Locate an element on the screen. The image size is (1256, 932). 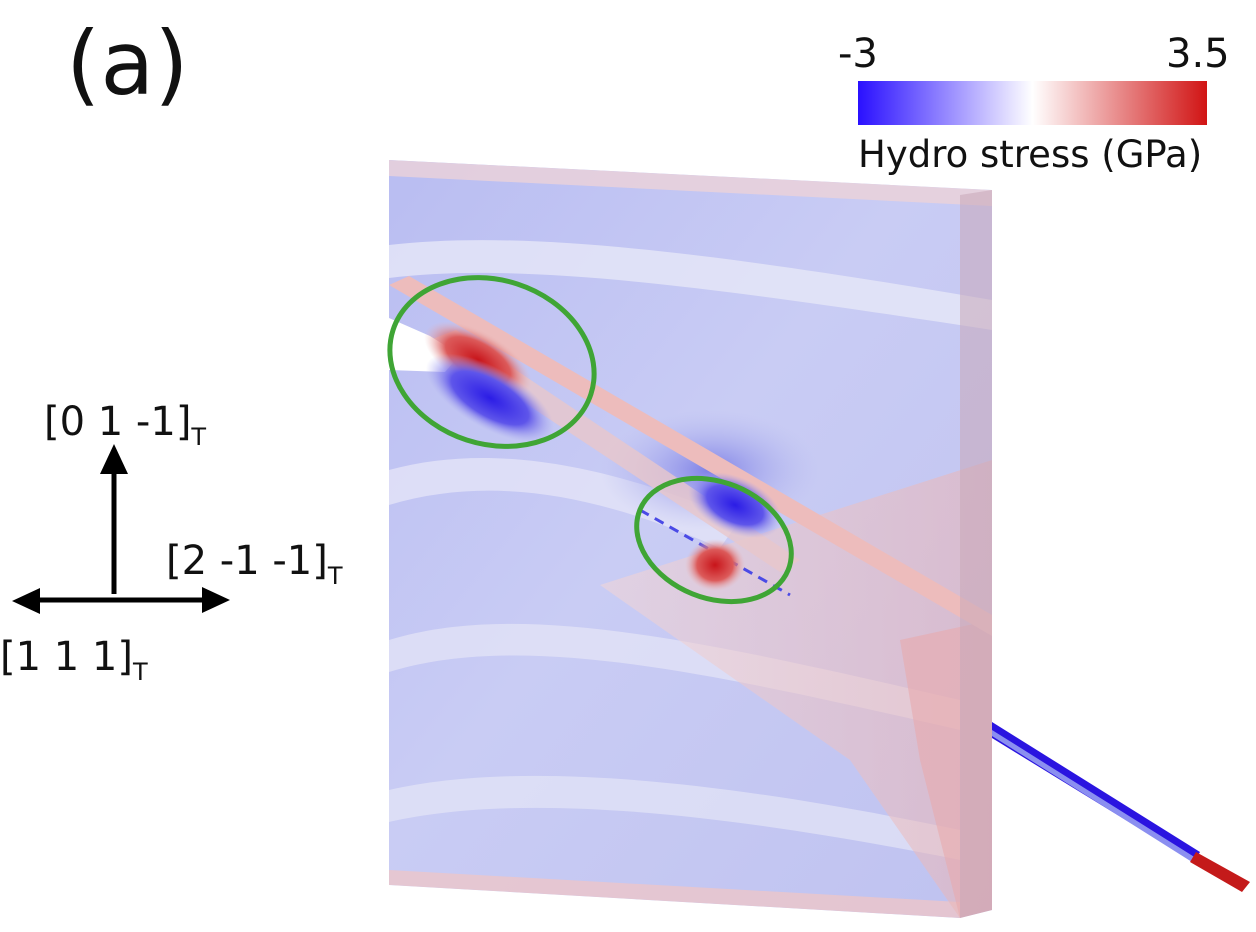
highlight-ellipse-dislocation is located at coordinates (714, 540).